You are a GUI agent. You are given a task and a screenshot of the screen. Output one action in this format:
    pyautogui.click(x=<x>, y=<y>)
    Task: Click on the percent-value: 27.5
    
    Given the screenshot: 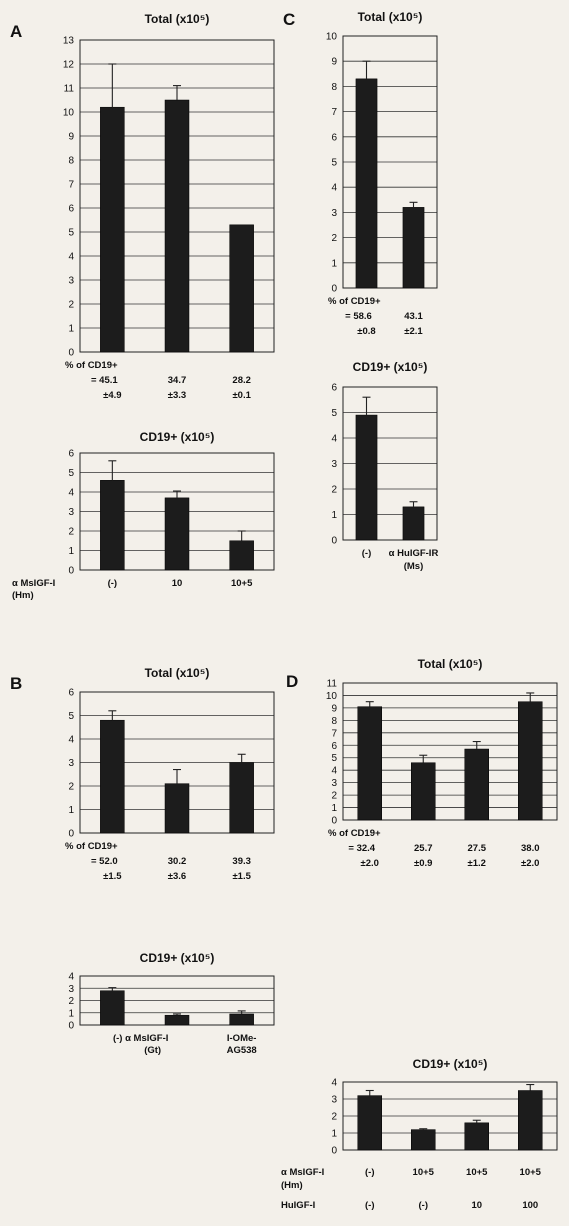 What is the action you would take?
    pyautogui.click(x=477, y=848)
    